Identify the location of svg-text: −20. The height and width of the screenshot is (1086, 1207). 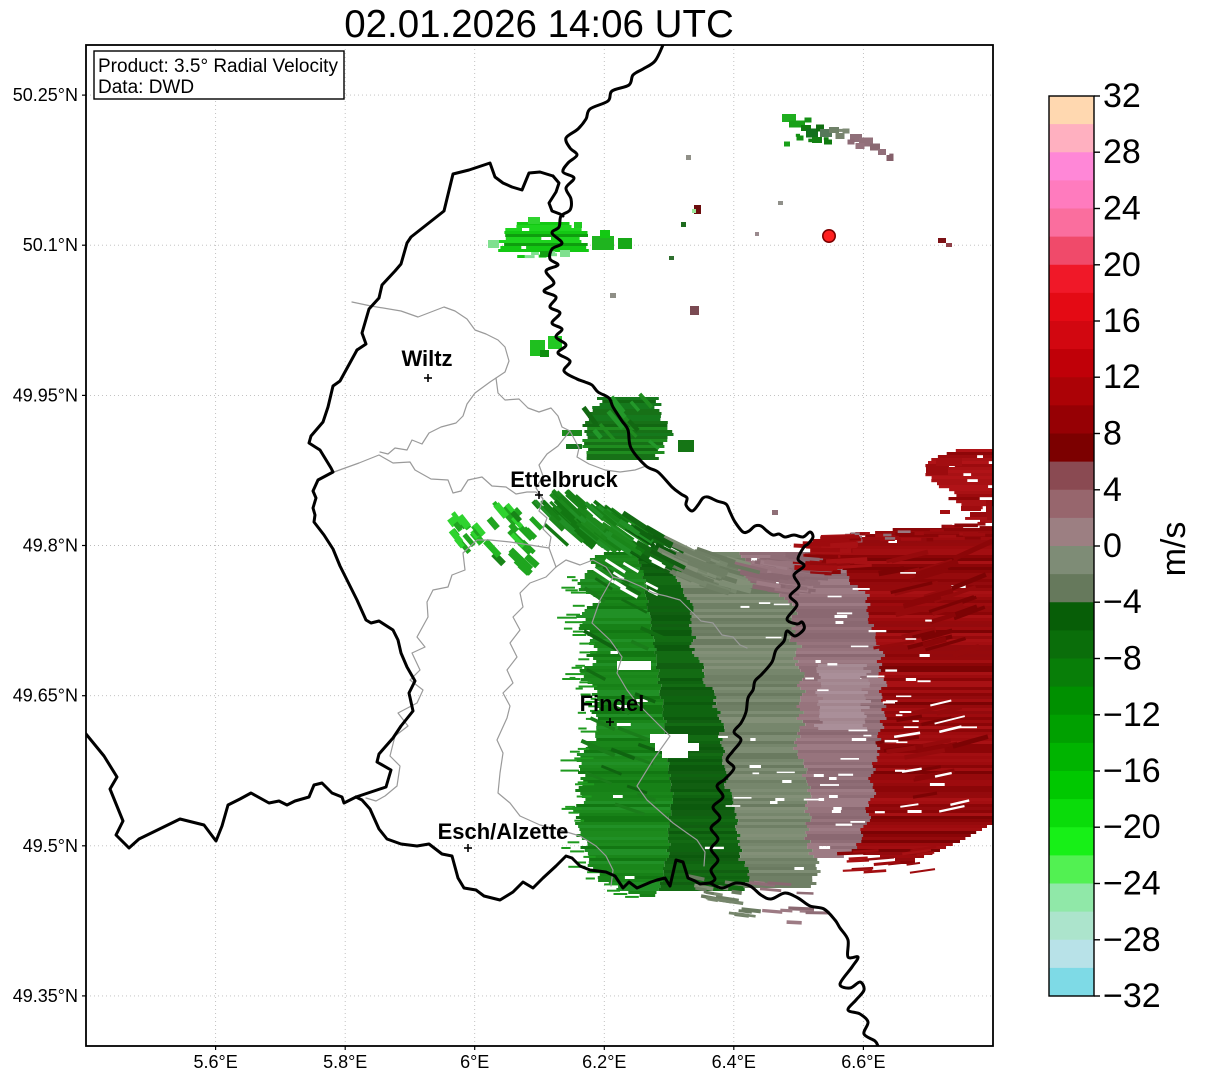
(1132, 827).